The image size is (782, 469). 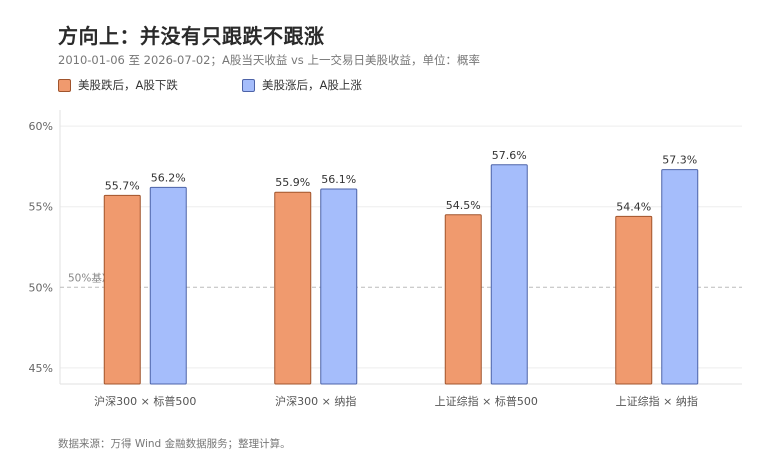 I want to click on legend-swatch-down, so click(x=64, y=85).